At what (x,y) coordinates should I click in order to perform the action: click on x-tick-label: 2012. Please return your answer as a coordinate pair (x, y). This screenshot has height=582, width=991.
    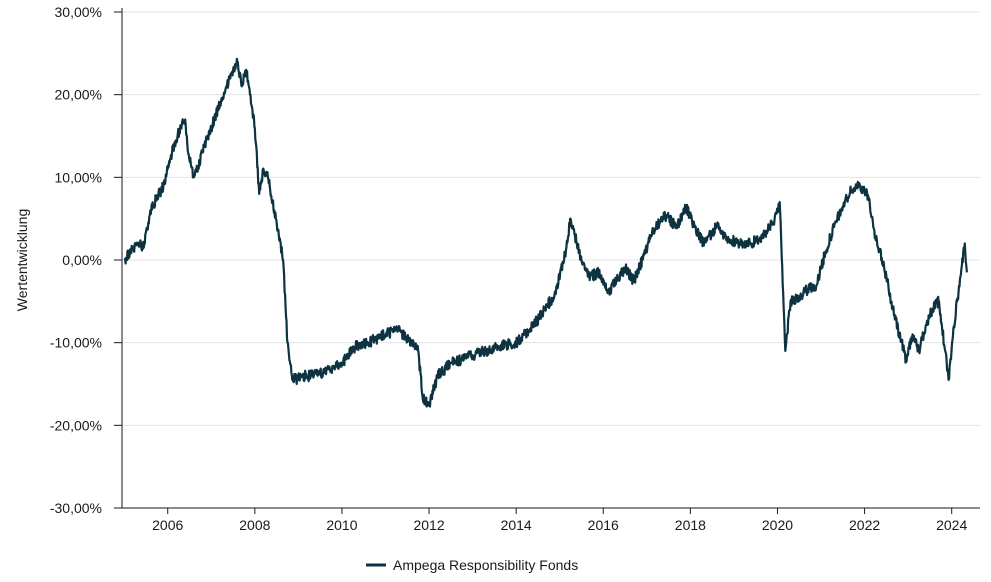
    Looking at the image, I should click on (428, 525).